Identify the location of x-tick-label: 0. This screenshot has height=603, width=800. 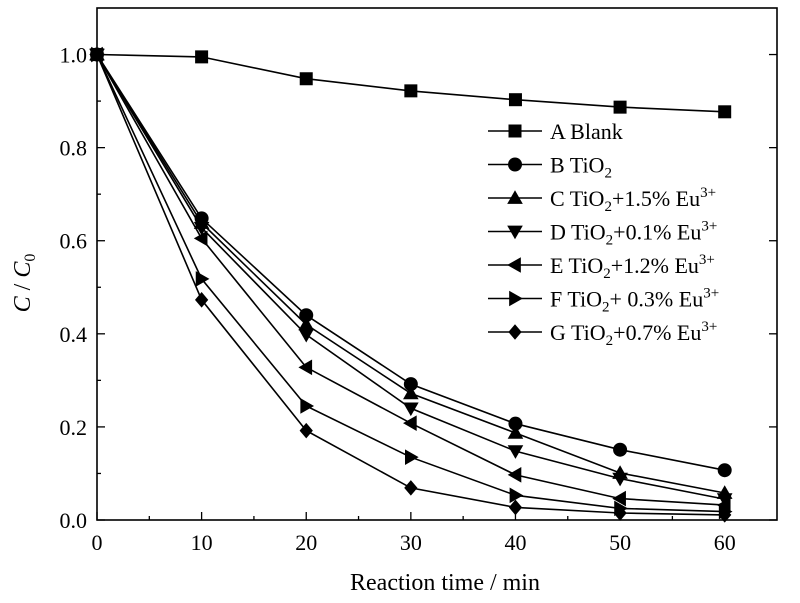
(97, 542).